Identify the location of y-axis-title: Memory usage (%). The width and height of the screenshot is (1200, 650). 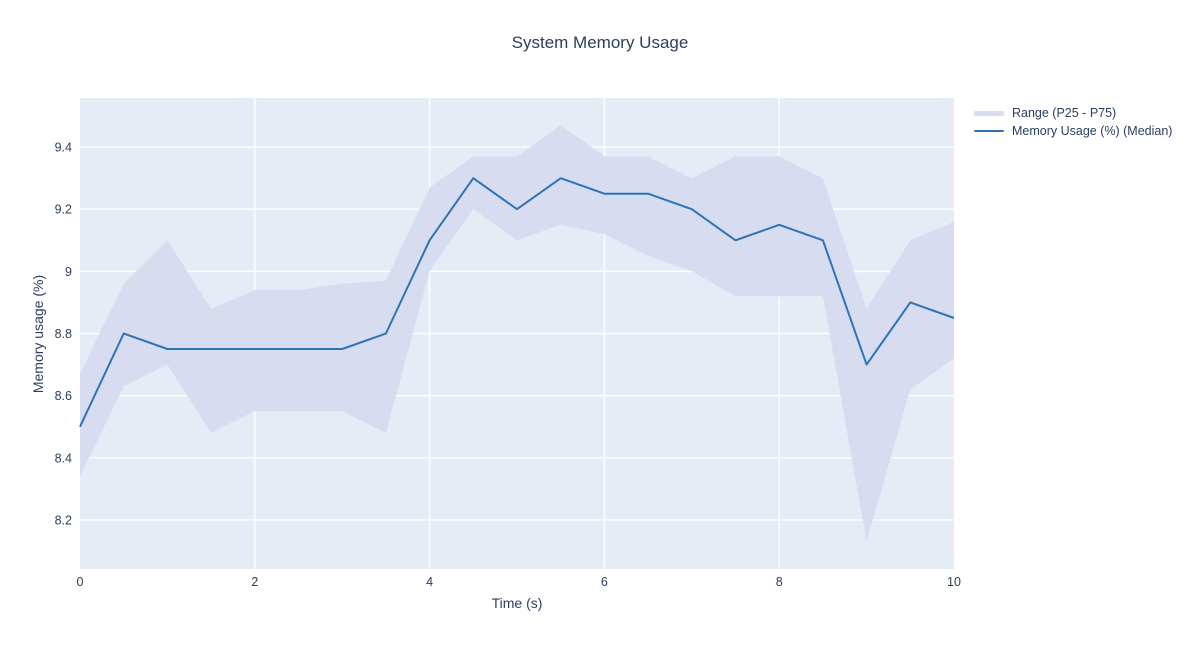
(38, 334).